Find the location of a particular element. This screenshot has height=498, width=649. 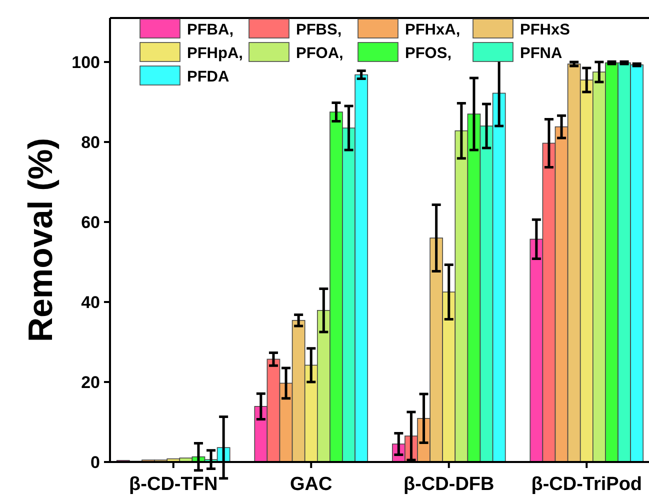

legend-label: PFOS, is located at coordinates (428, 53).